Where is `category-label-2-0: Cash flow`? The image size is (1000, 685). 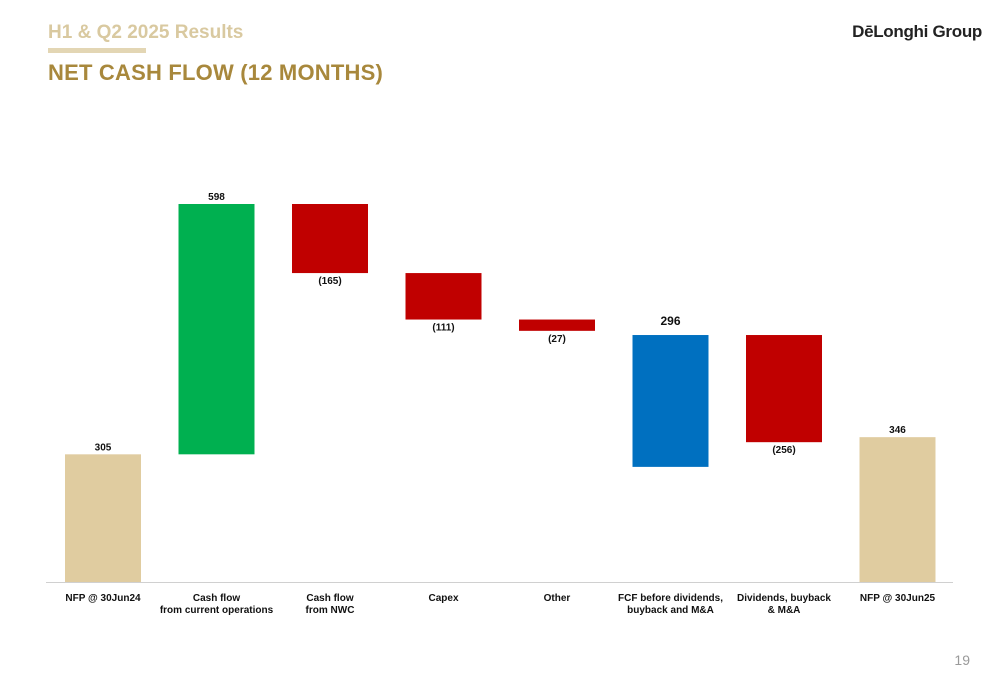 category-label-2-0: Cash flow is located at coordinates (329, 598).